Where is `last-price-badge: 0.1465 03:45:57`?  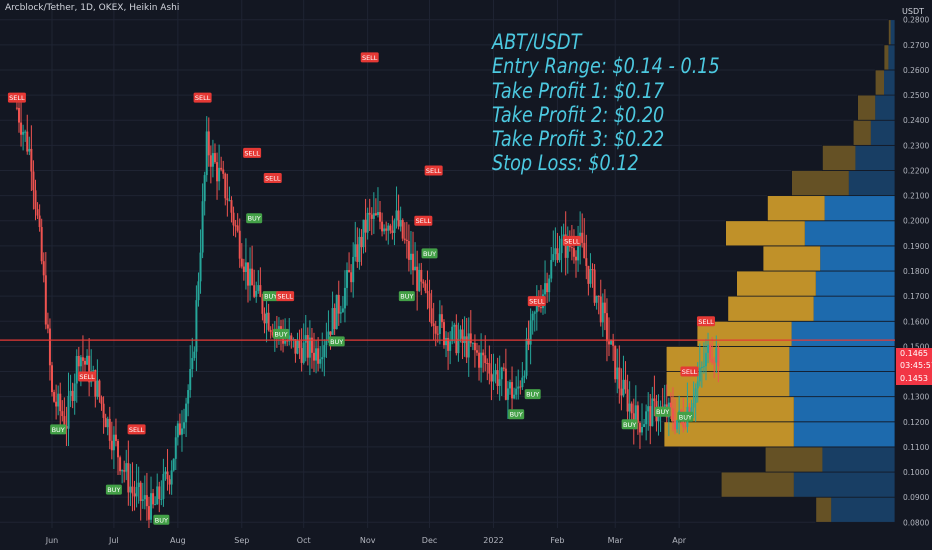
last-price-badge: 0.1465 03:45:57 is located at coordinates (914, 360).